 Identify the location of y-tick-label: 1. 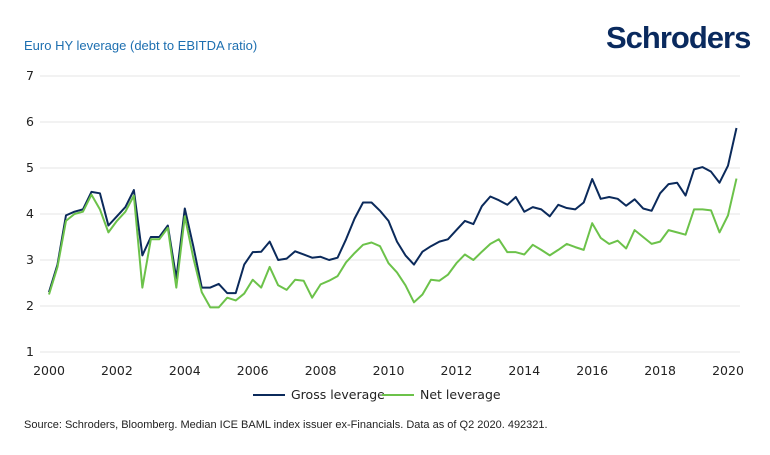
(30, 351).